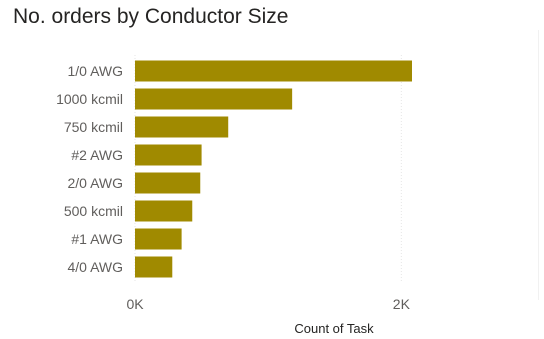 This screenshot has width=544, height=339. I want to click on category-label: 1/0 AWG, so click(95, 71).